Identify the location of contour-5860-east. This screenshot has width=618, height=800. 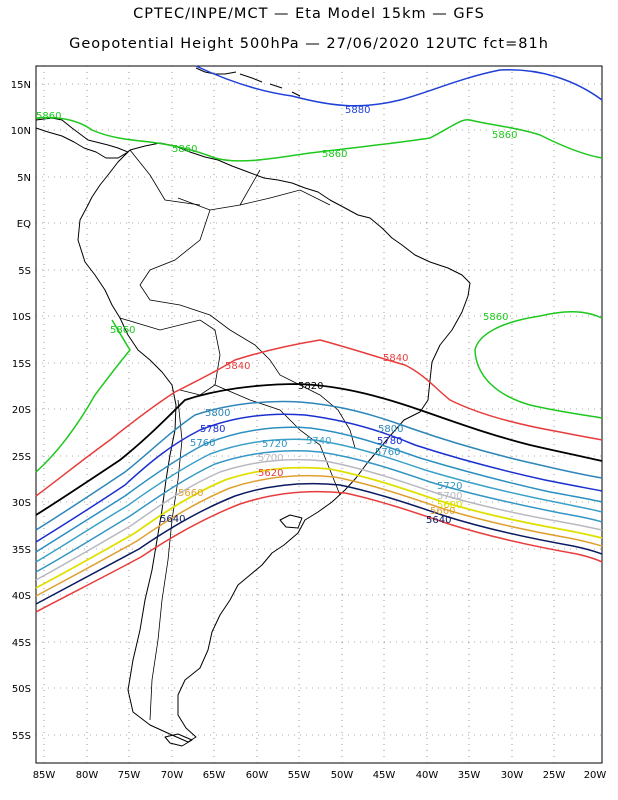
(538, 364).